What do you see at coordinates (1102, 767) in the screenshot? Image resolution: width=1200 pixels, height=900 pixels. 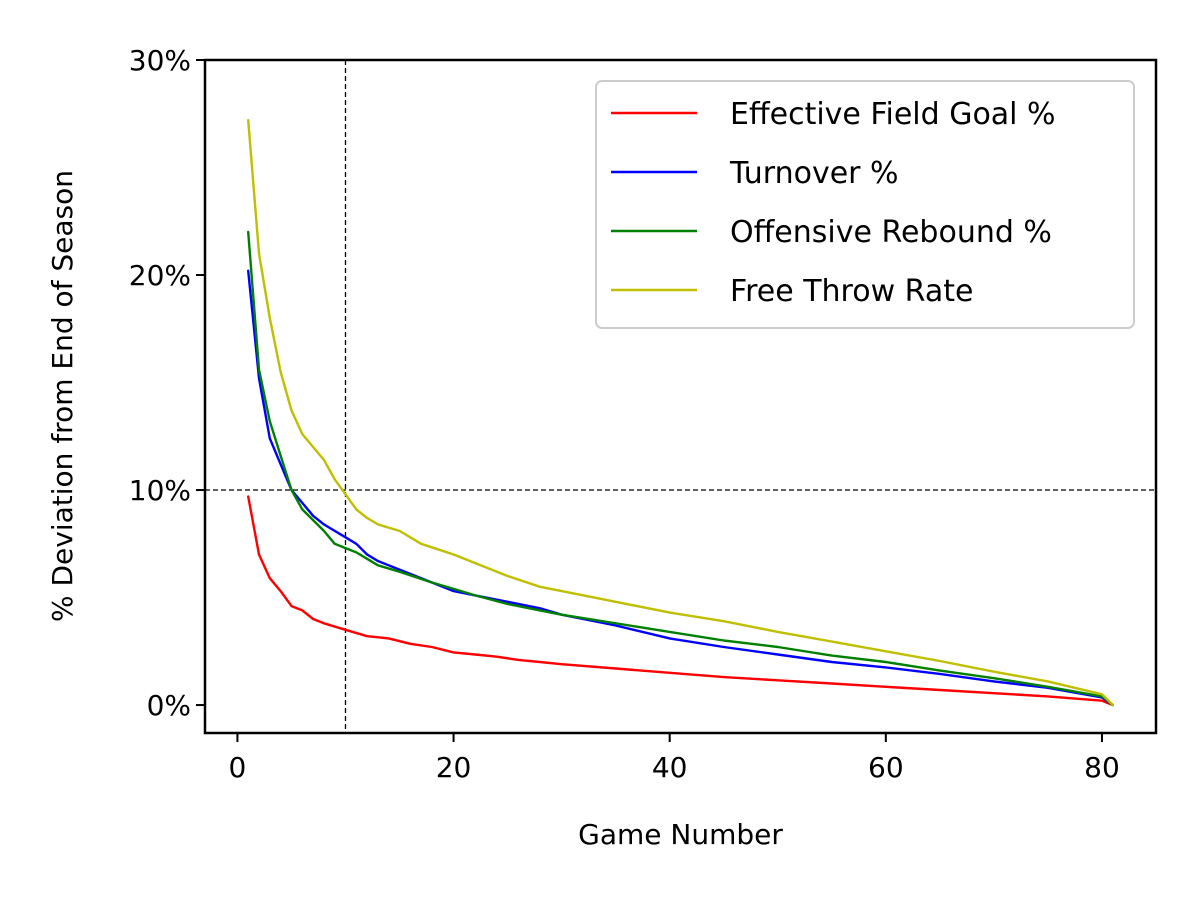 I see `x-tick-label: 80` at bounding box center [1102, 767].